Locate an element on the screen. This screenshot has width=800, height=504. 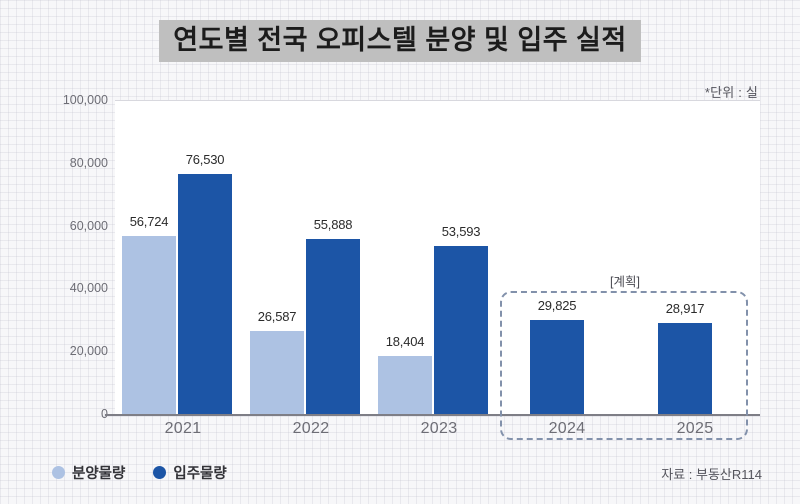
bar-value-label: 29,825 is located at coordinates (557, 306).